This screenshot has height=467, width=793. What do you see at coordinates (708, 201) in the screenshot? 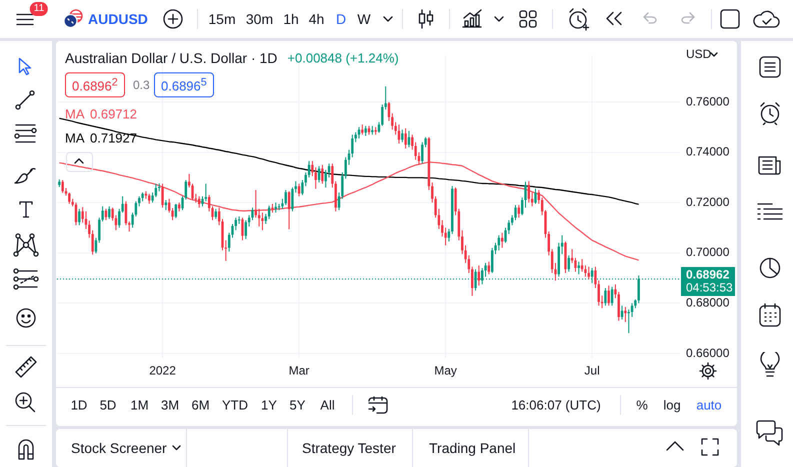
I see `y-tick-label: 0.72000` at bounding box center [708, 201].